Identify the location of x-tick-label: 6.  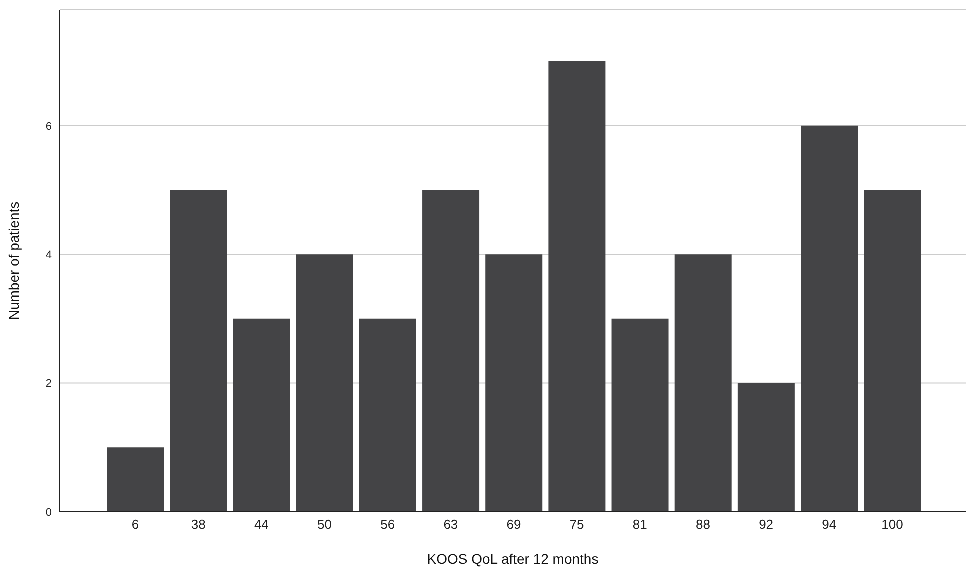
(136, 524).